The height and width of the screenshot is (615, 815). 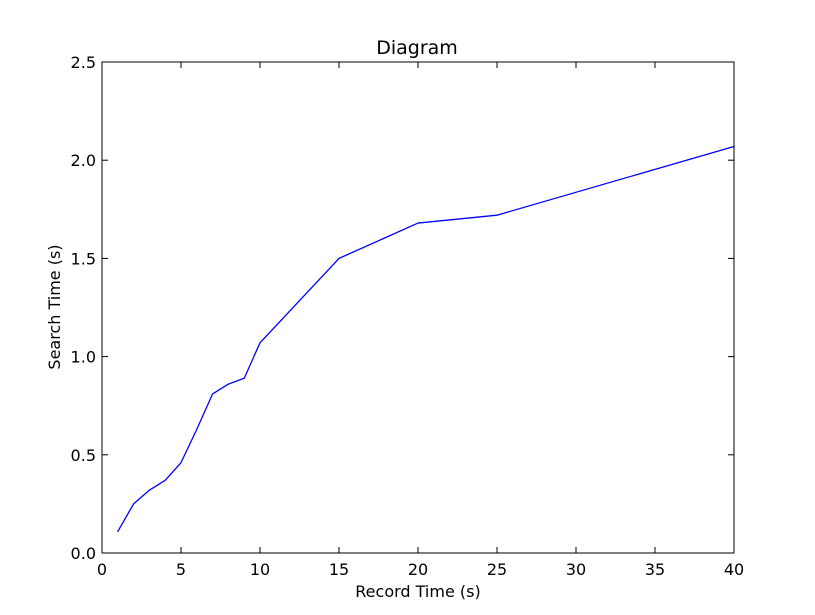 I want to click on x-axis-label: Record Time (s), so click(x=417, y=591).